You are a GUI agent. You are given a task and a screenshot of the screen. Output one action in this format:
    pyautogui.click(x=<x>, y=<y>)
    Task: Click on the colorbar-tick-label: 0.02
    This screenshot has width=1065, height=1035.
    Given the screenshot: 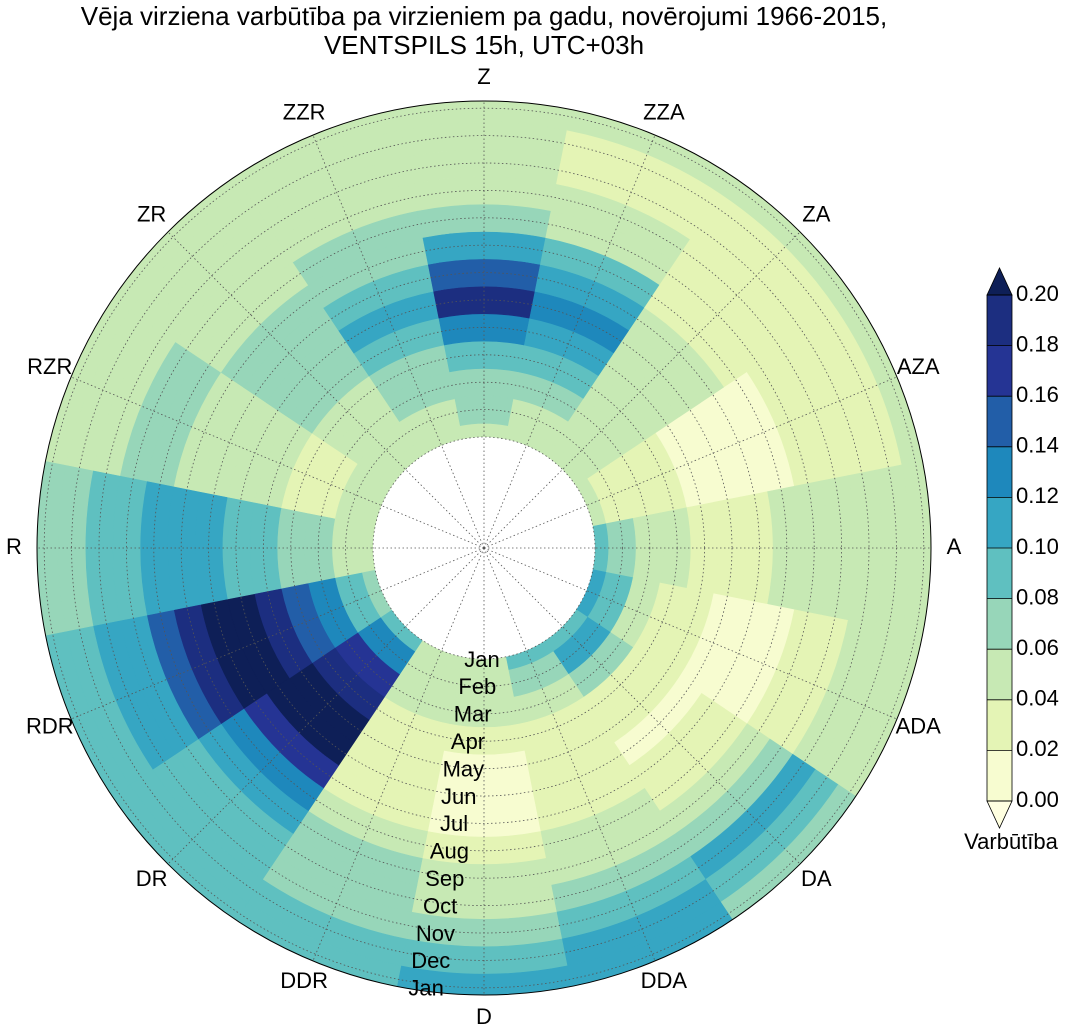 What is the action you would take?
    pyautogui.click(x=1037, y=748)
    